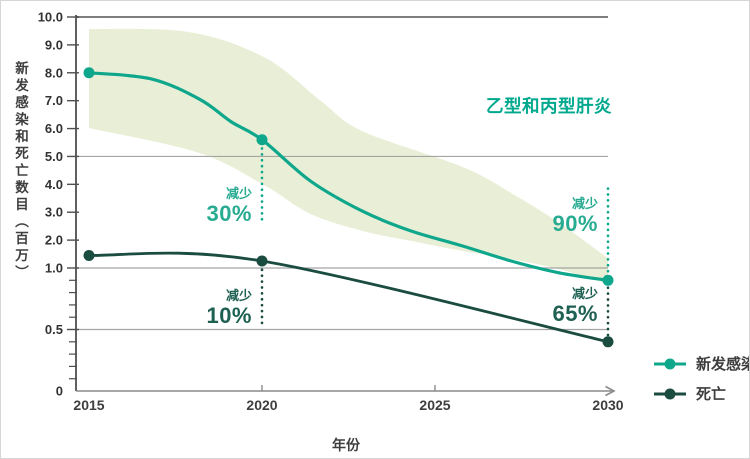 The height and width of the screenshot is (459, 750). What do you see at coordinates (54, 240) in the screenshot?
I see `y-tick-label: 2.0` at bounding box center [54, 240].